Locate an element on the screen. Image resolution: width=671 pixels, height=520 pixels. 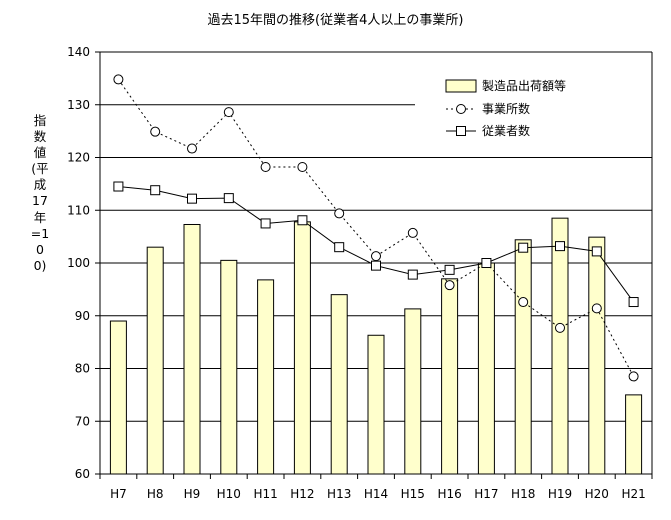
y-tick-label: 80 is located at coordinates (82, 369).